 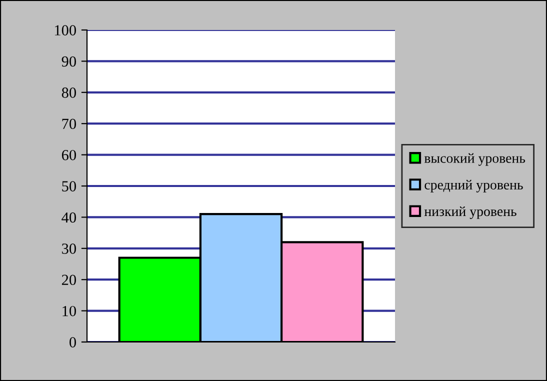 What do you see at coordinates (65, 30) in the screenshot?
I see `y-tick-label: 100` at bounding box center [65, 30].